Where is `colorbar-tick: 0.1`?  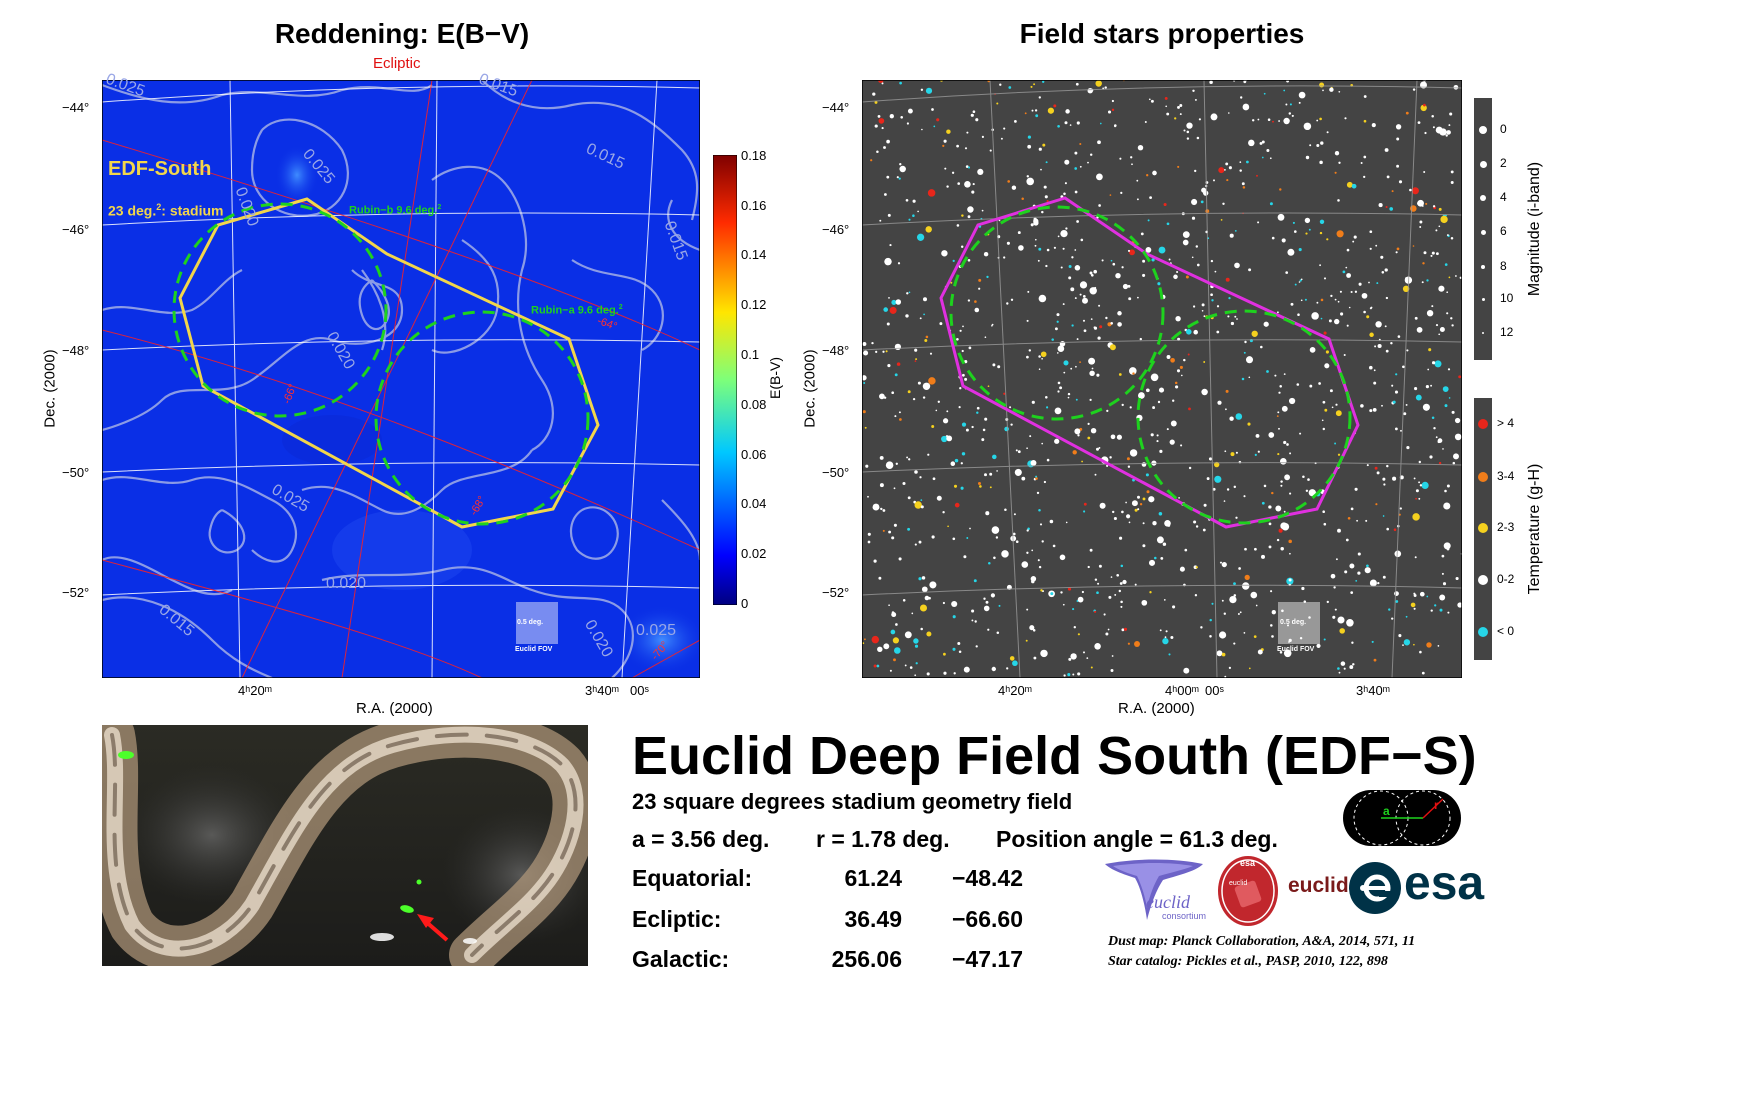 colorbar-tick: 0.1 is located at coordinates (750, 354).